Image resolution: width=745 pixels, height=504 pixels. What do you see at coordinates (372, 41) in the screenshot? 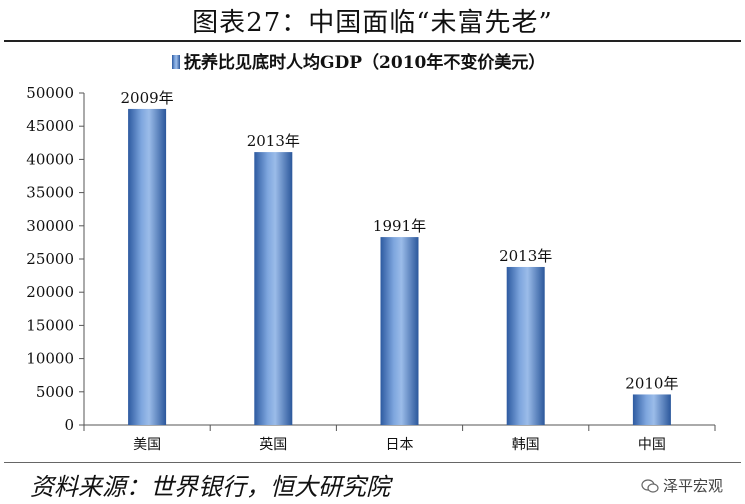
I see `title-divider` at bounding box center [372, 41].